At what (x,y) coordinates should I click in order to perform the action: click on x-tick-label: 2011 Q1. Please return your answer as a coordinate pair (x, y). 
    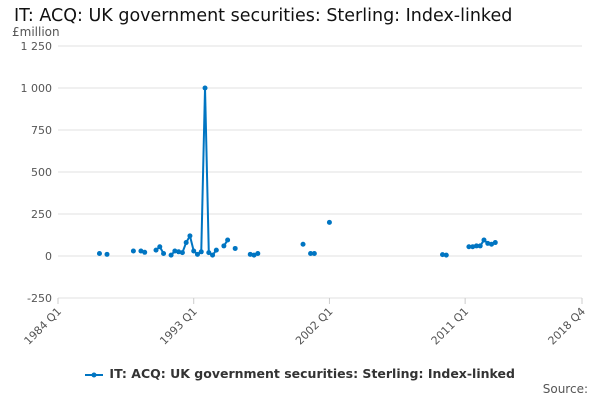
    Looking at the image, I should click on (450, 326).